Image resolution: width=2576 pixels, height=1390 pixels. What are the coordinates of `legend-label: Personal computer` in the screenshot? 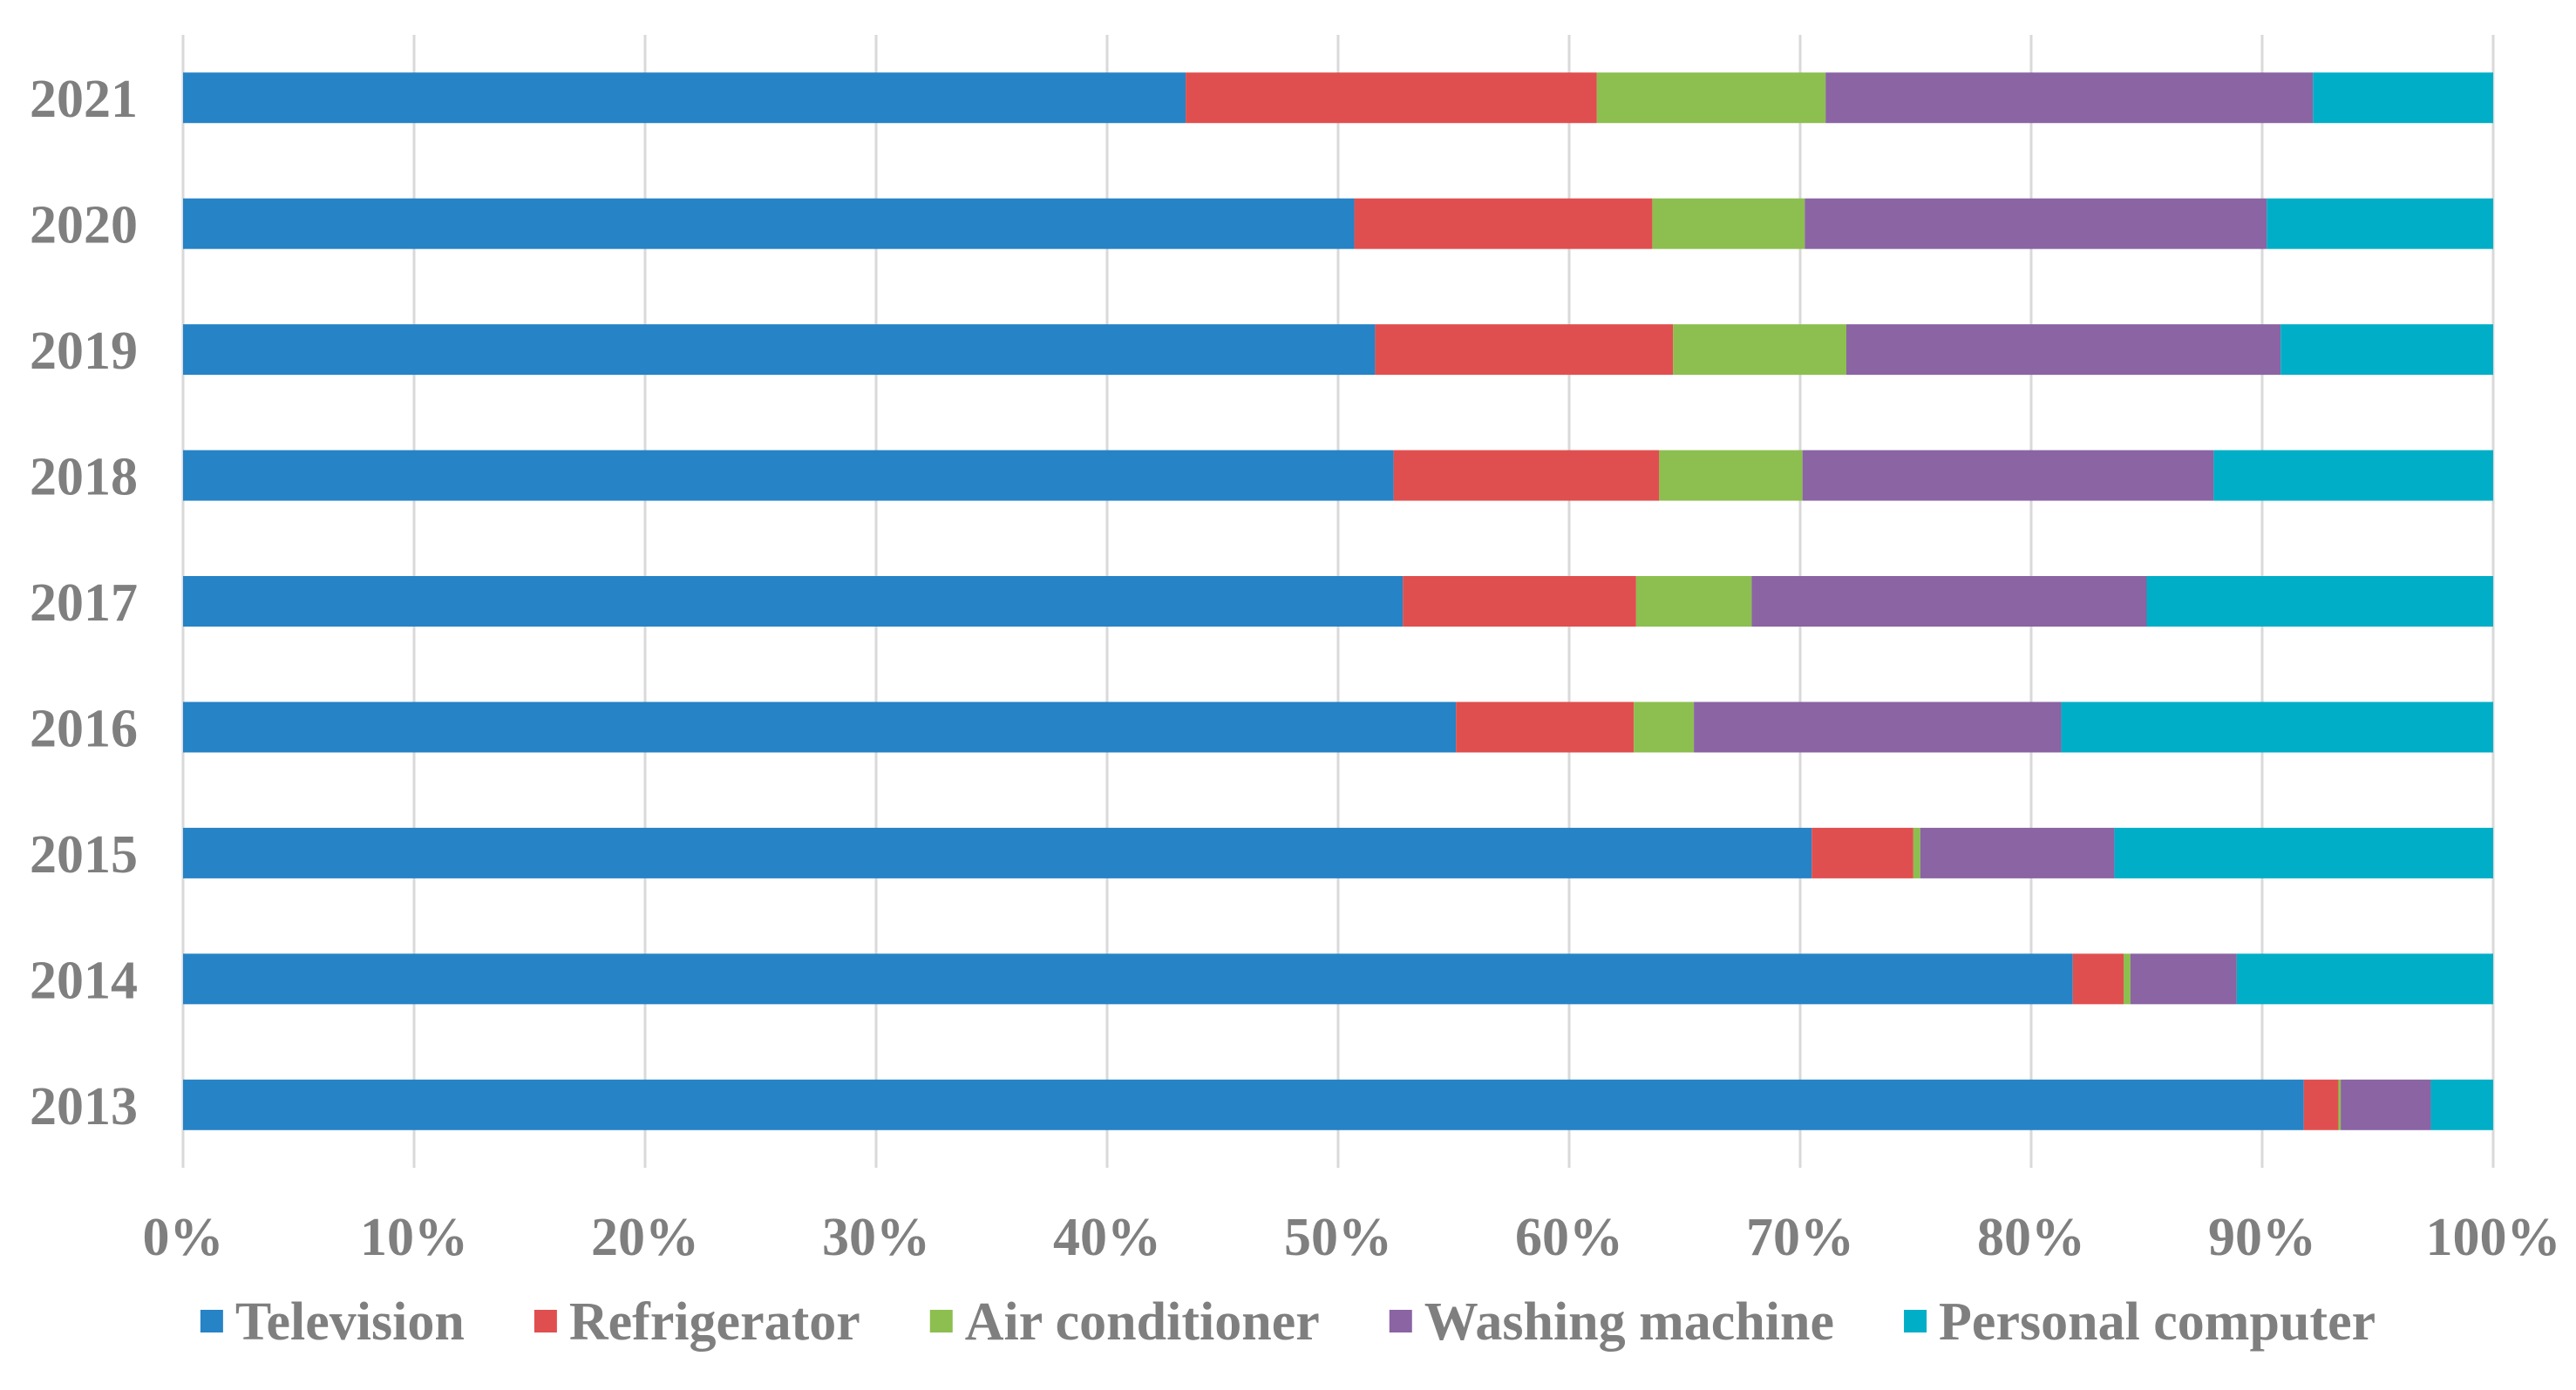 It's located at (2157, 1322).